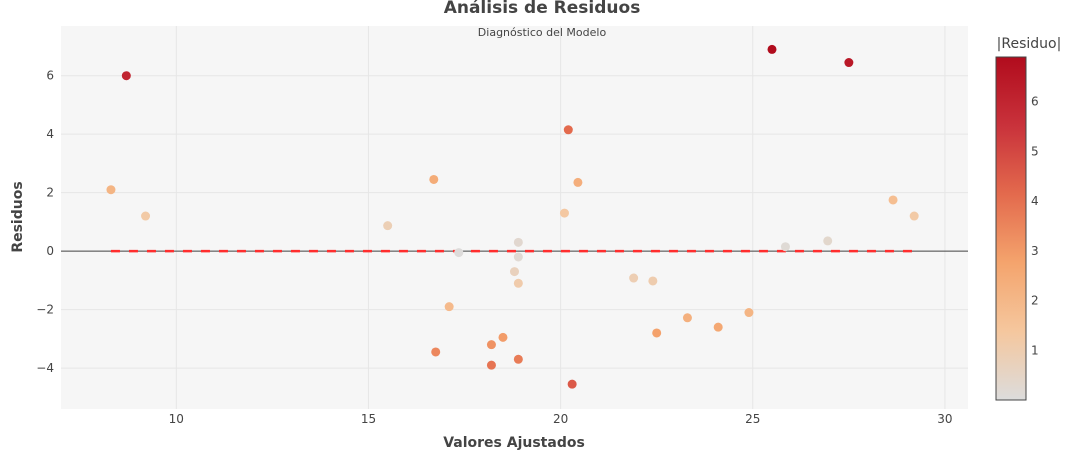 The height and width of the screenshot is (450, 1084). Describe the element at coordinates (18, 216) in the screenshot. I see `y-axis-title: Residuos` at that location.